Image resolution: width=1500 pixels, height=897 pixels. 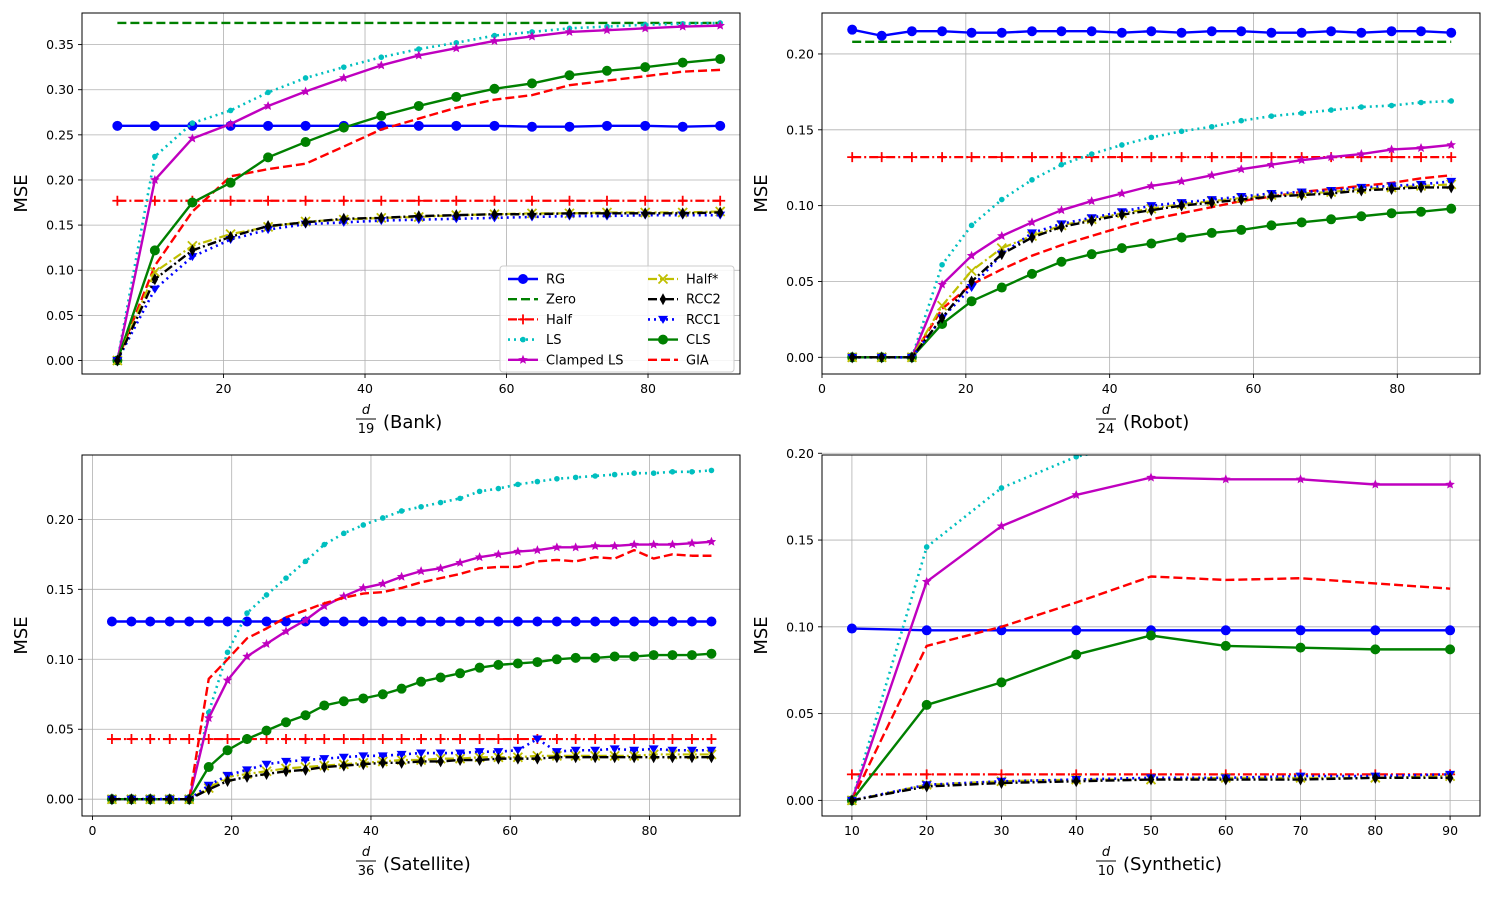 What do you see at coordinates (1159, 862) in the screenshot?
I see `x-axis-label: d 10 (Synthetic)` at bounding box center [1159, 862].